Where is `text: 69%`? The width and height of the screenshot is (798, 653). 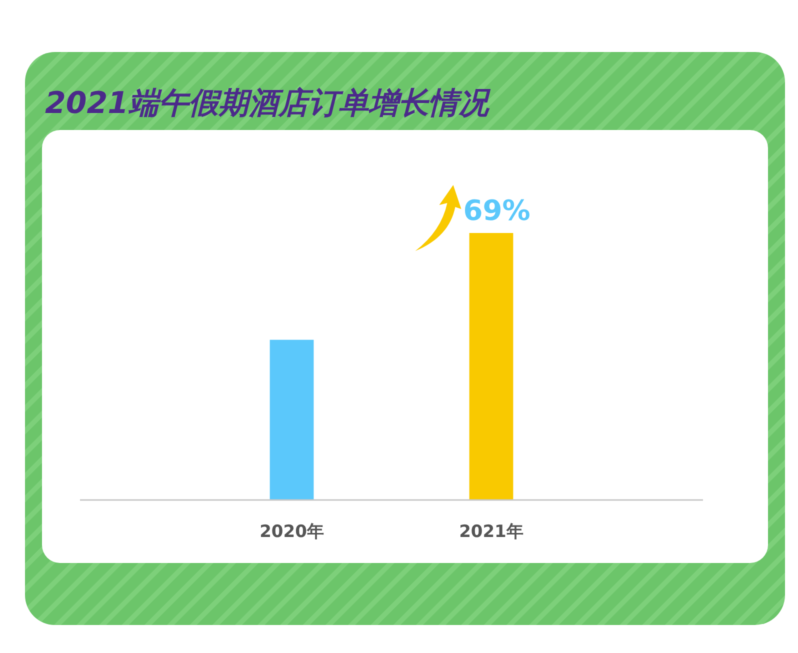 text: 69% is located at coordinates (496, 210).